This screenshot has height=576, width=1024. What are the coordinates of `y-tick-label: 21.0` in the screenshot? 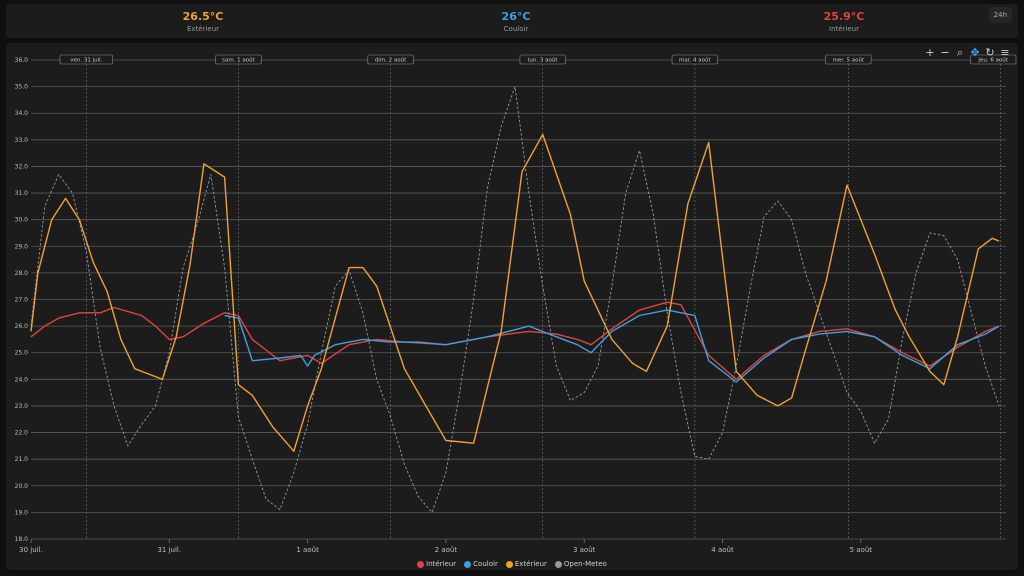 It's located at (22, 459).